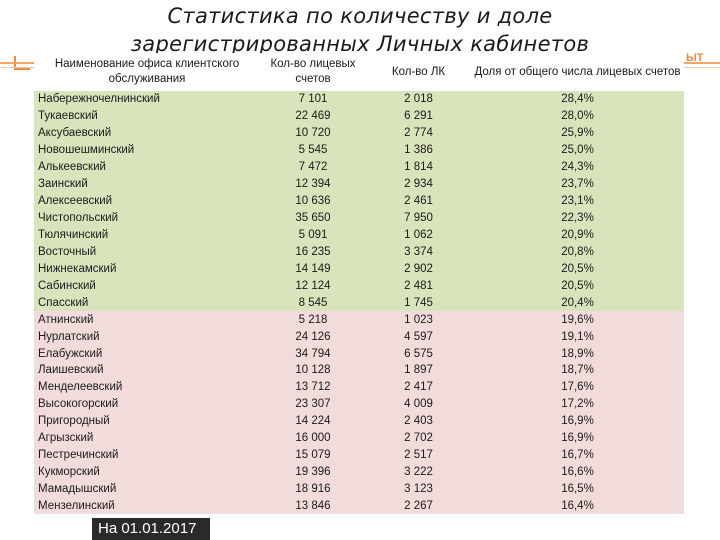 The width and height of the screenshot is (720, 540). I want to click on accounts-cell: 10 128, so click(313, 370).